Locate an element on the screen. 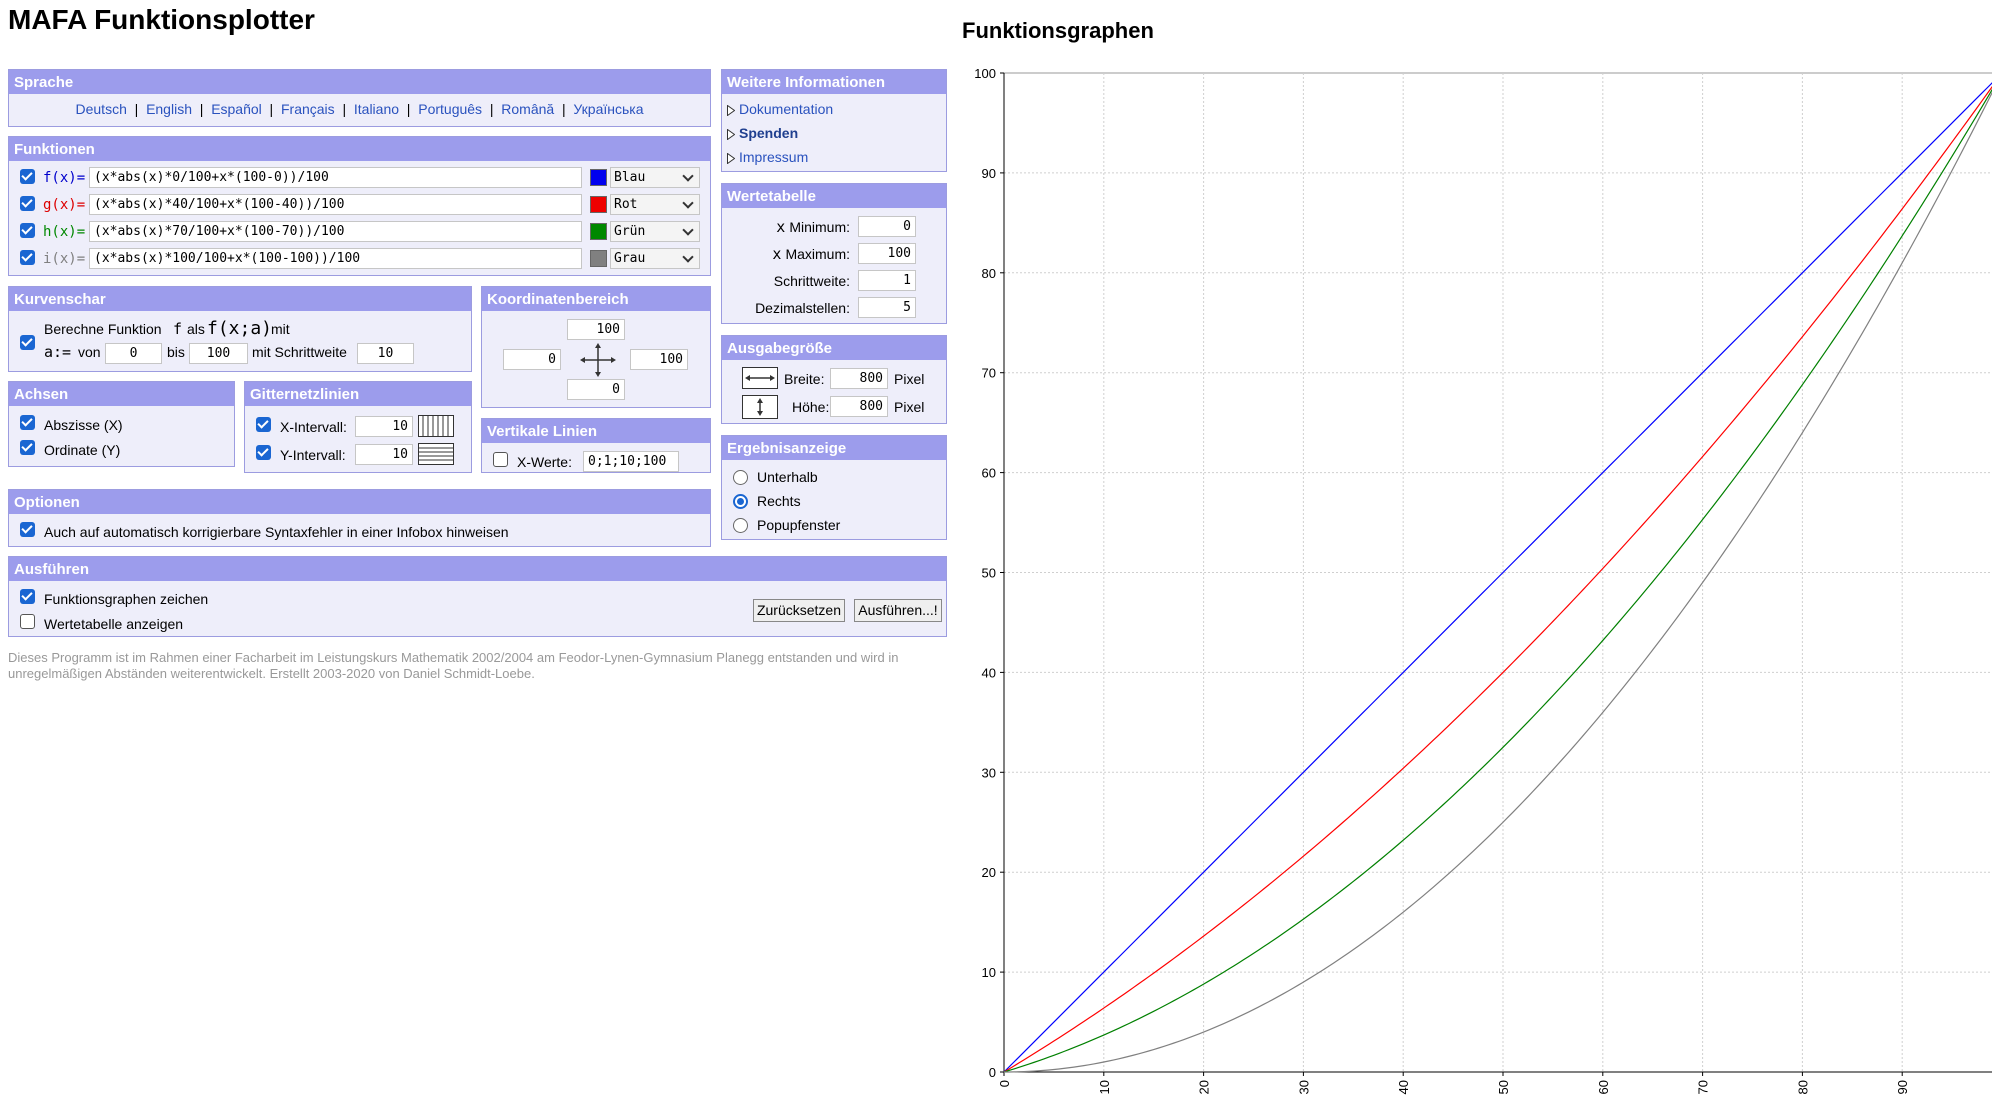 Image resolution: width=2007 pixels, height=1107 pixels. weitere-header: Weitere Informationen is located at coordinates (834, 82).